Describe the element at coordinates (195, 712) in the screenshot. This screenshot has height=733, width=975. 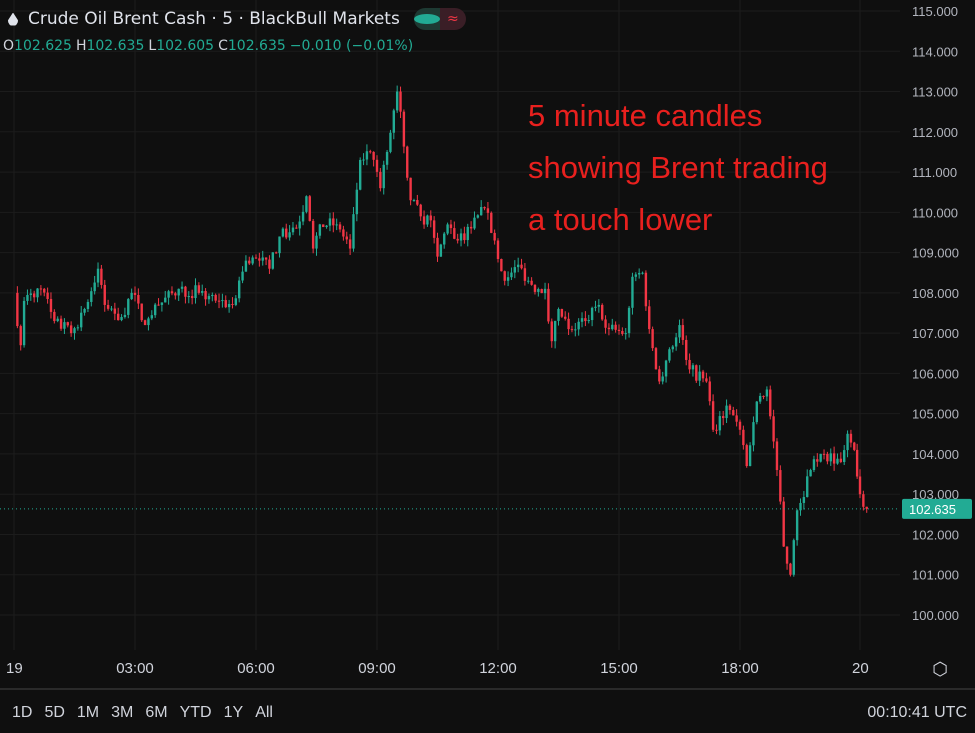
I see `range-ytd: YTD` at that location.